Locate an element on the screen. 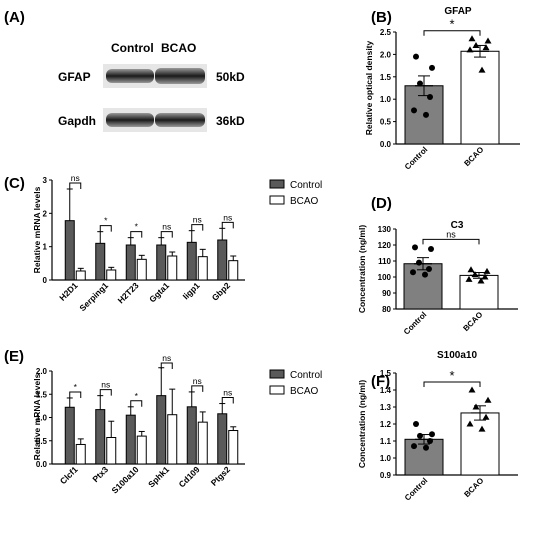 Image resolution: width=550 pixels, height=534 pixels. panel-label: (D) is located at coordinates (381, 203).